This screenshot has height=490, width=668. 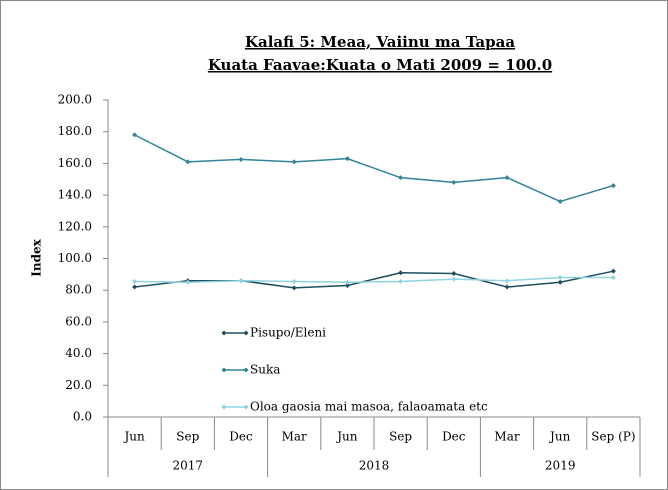 I want to click on legend-label: Pisupo/Eleni, so click(x=288, y=333).